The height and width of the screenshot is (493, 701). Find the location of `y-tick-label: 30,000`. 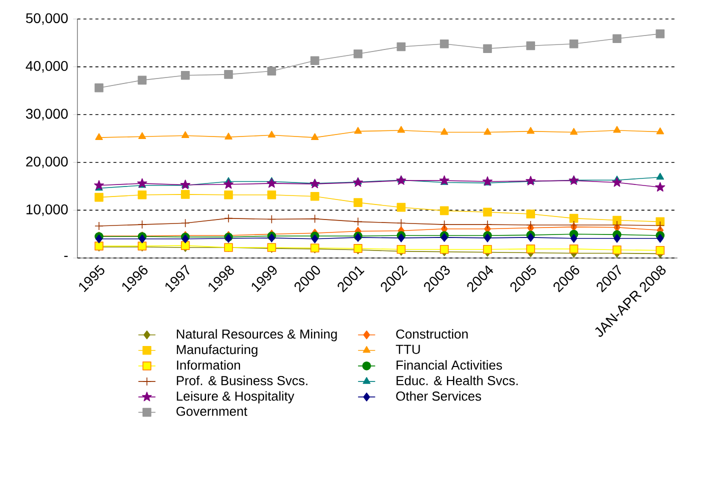

y-tick-label: 30,000 is located at coordinates (47, 114).